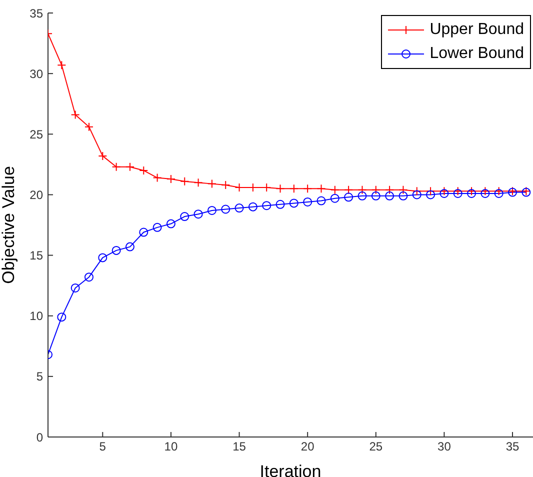  Describe the element at coordinates (376, 447) in the screenshot. I see `x-tick-label: 25` at that location.